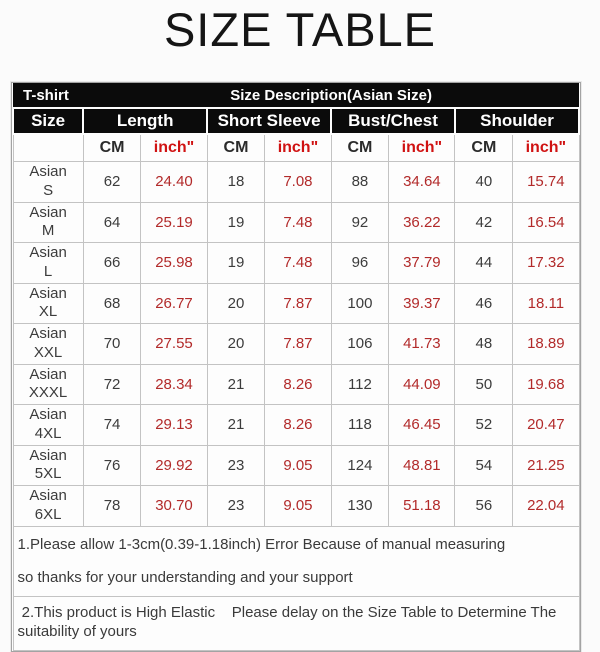  Describe the element at coordinates (112, 222) in the screenshot. I see `cm-value: 64` at that location.